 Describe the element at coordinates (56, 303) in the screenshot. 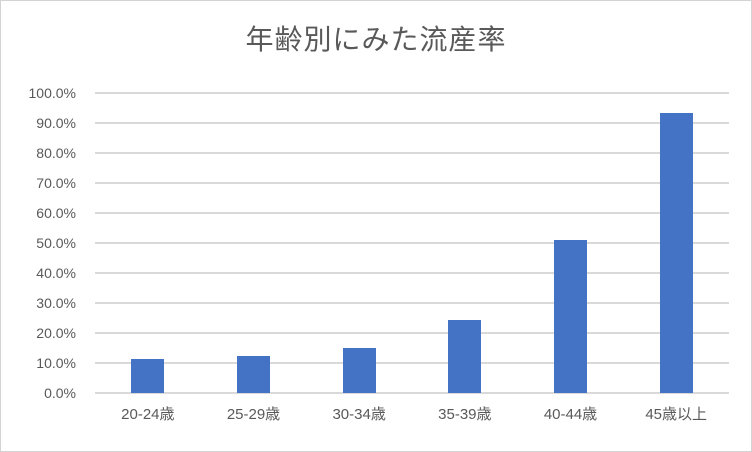

I see `y-axis-tick-label: 30.0%` at that location.